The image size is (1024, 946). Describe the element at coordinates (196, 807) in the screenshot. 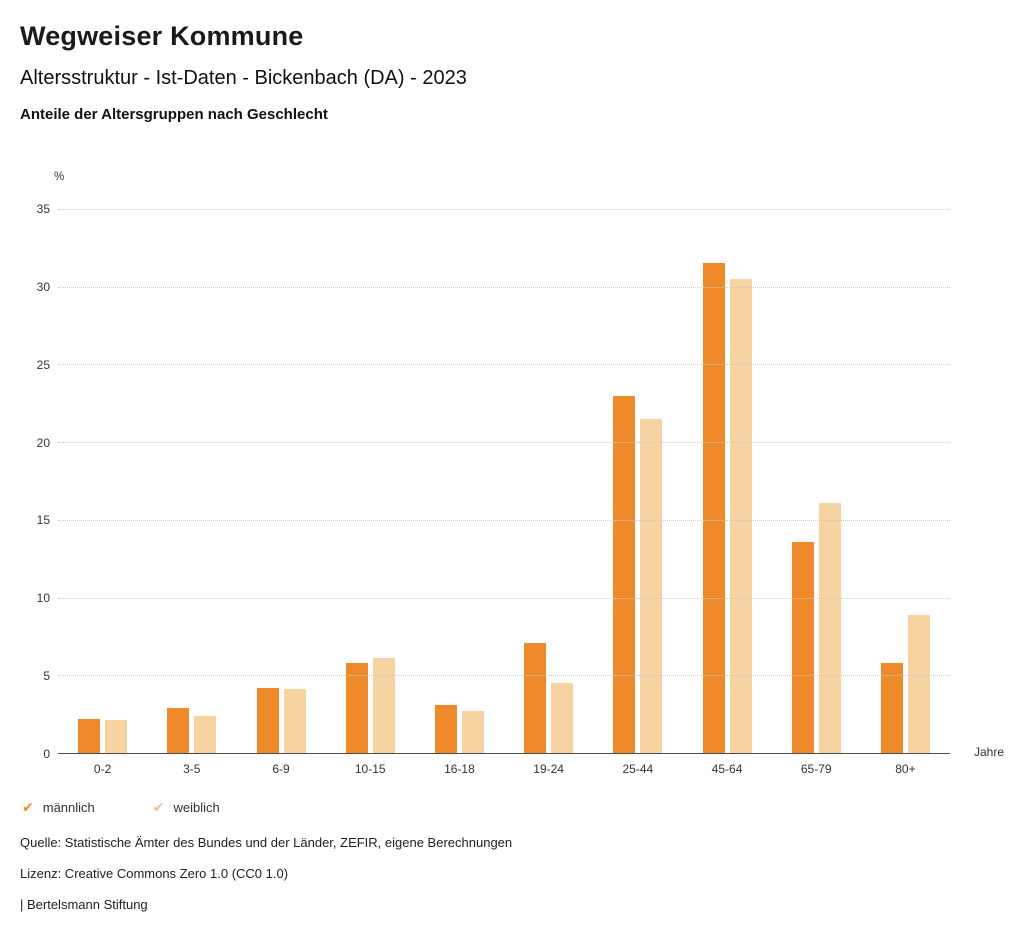

I see `legend-label: weiblich` at that location.